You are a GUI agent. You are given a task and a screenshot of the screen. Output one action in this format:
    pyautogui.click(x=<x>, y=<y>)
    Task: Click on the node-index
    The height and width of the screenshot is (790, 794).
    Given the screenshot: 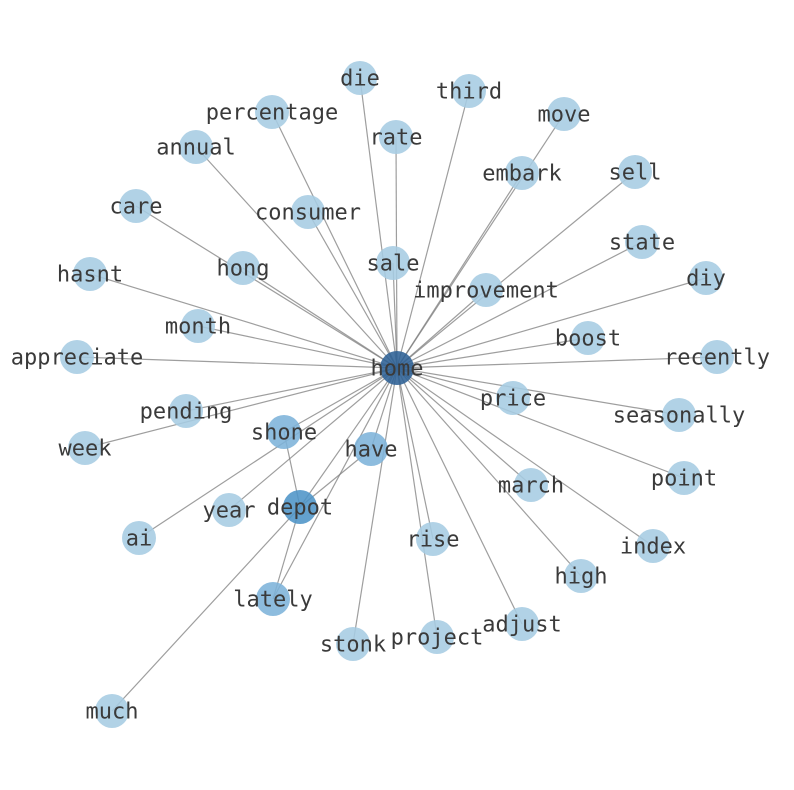 What is the action you would take?
    pyautogui.click(x=653, y=546)
    